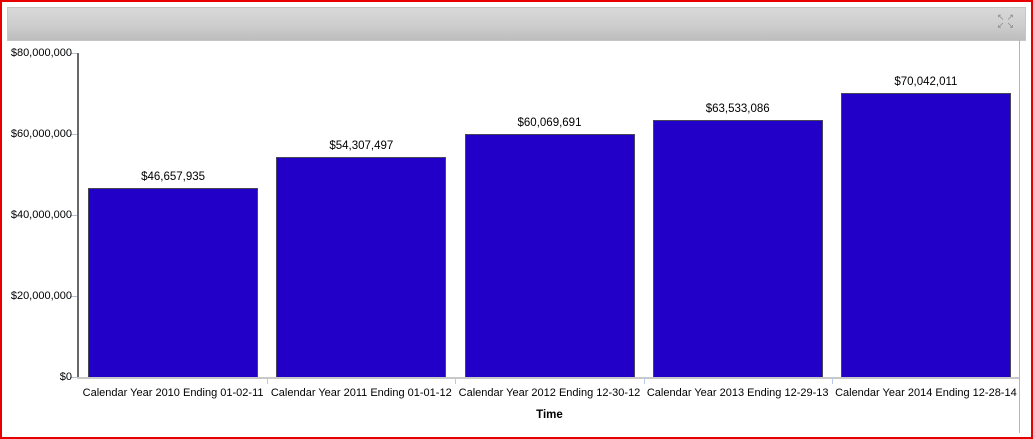 This screenshot has width=1033, height=439. I want to click on x-axis-line, so click(548, 378).